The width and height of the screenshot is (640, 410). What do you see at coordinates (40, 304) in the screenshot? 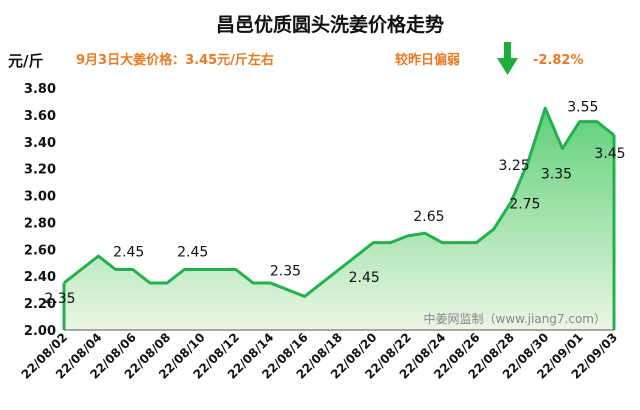
I see `y-tick-label: 2.20` at bounding box center [40, 304].